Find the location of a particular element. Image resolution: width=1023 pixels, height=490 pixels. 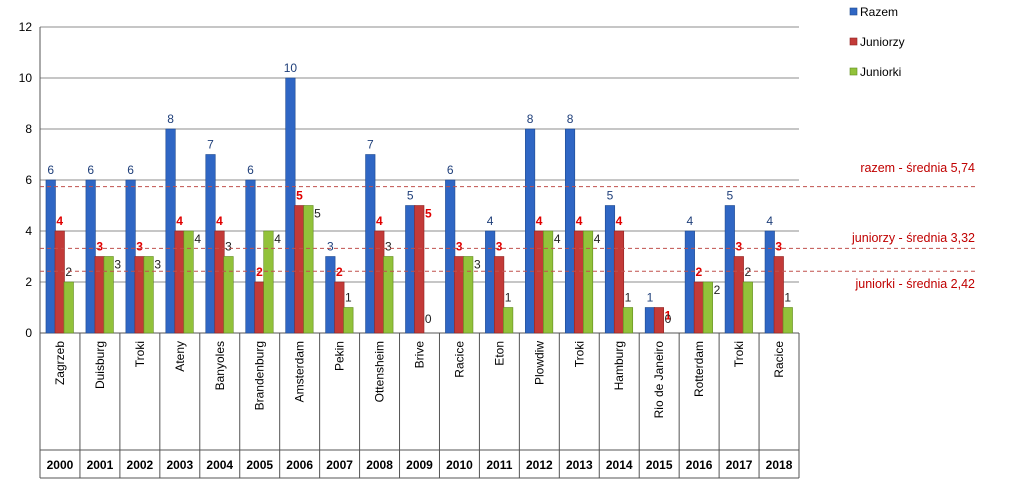

data-label-razem: 1 is located at coordinates (650, 298).